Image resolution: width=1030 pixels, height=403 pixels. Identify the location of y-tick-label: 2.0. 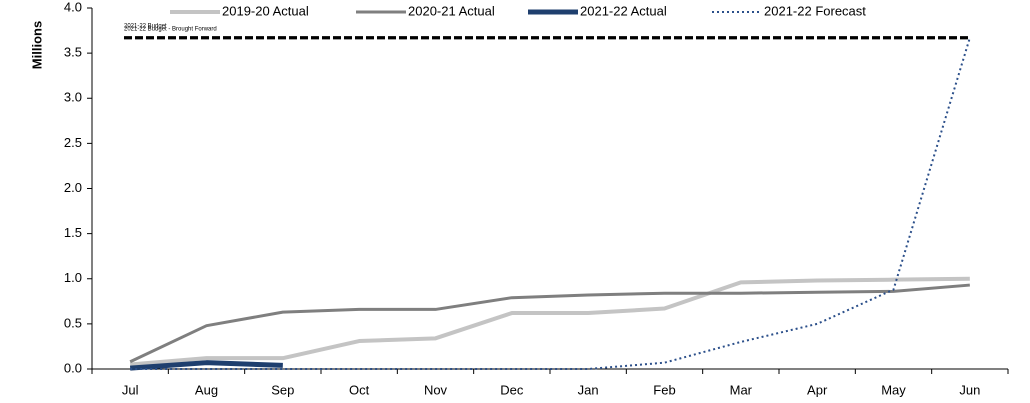
(73, 187).